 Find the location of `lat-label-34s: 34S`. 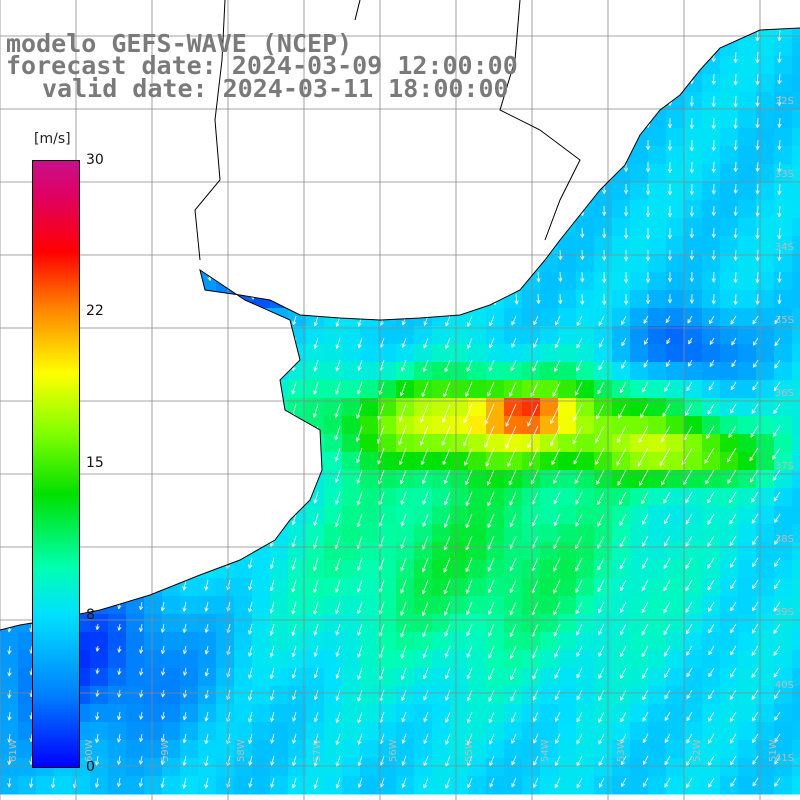

lat-label-34s: 34S is located at coordinates (784, 247).